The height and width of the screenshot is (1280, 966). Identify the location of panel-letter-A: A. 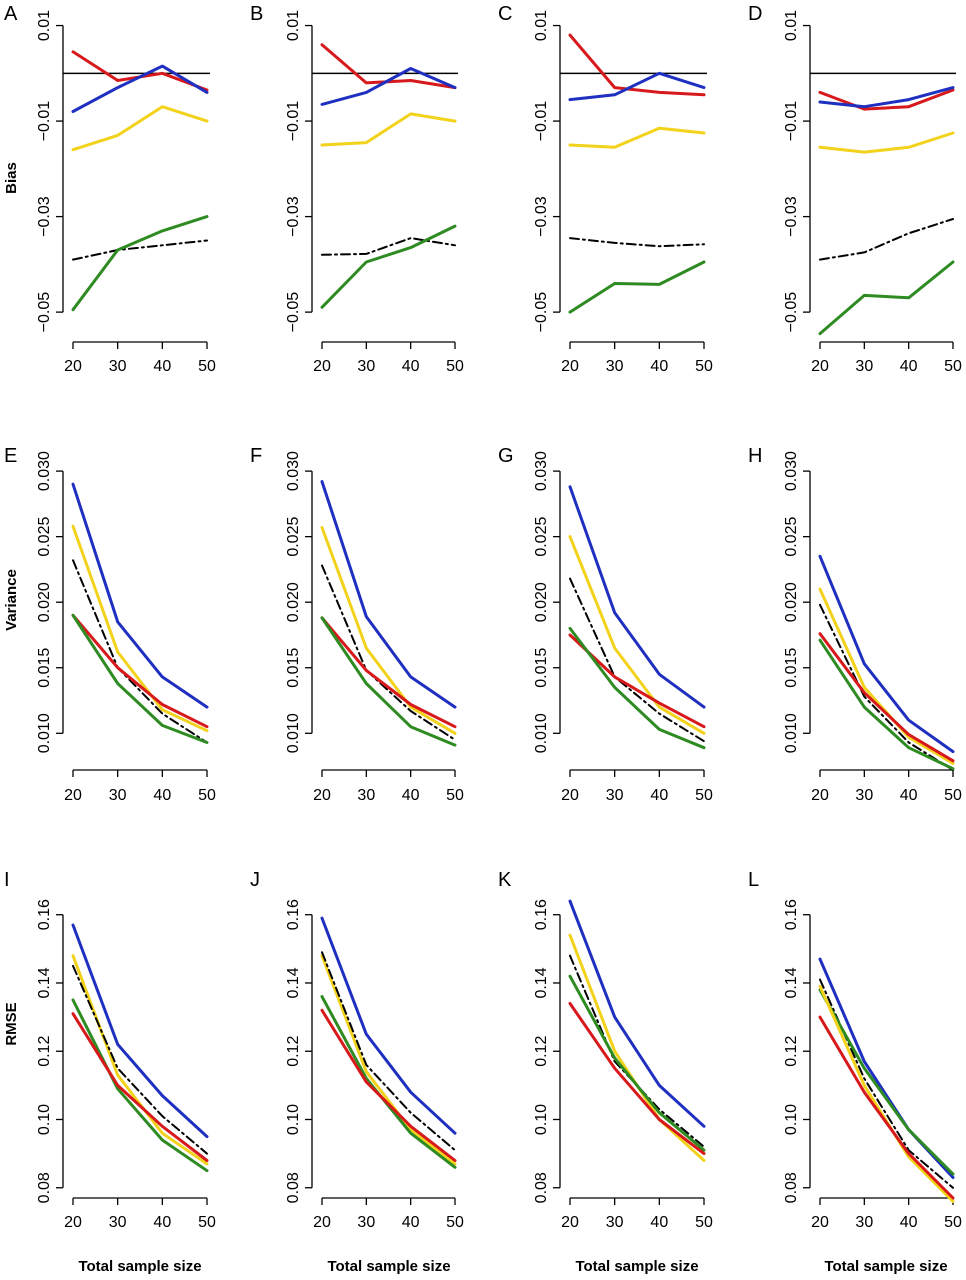
(11, 14).